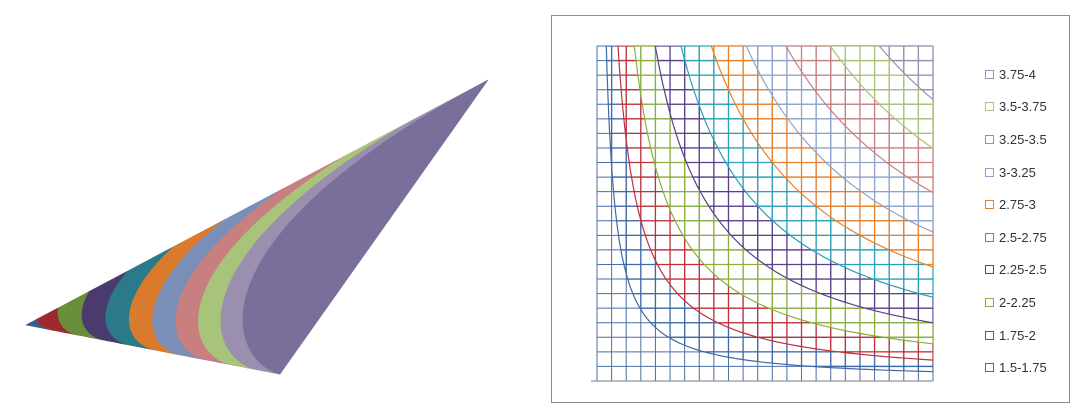 This screenshot has height=406, width=1076. I want to click on legend-label: 2.75-3, so click(1017, 205).